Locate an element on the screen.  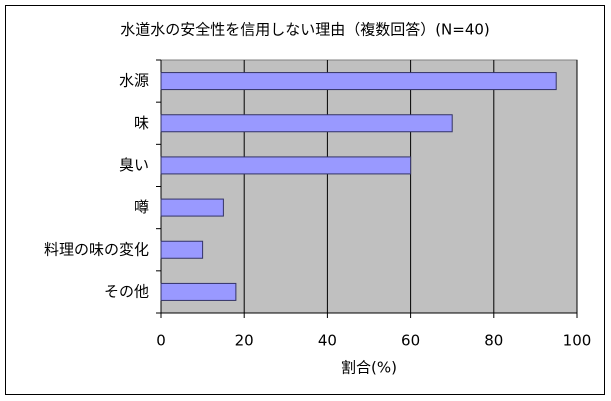
x-tick-label: 40 is located at coordinates (327, 341).